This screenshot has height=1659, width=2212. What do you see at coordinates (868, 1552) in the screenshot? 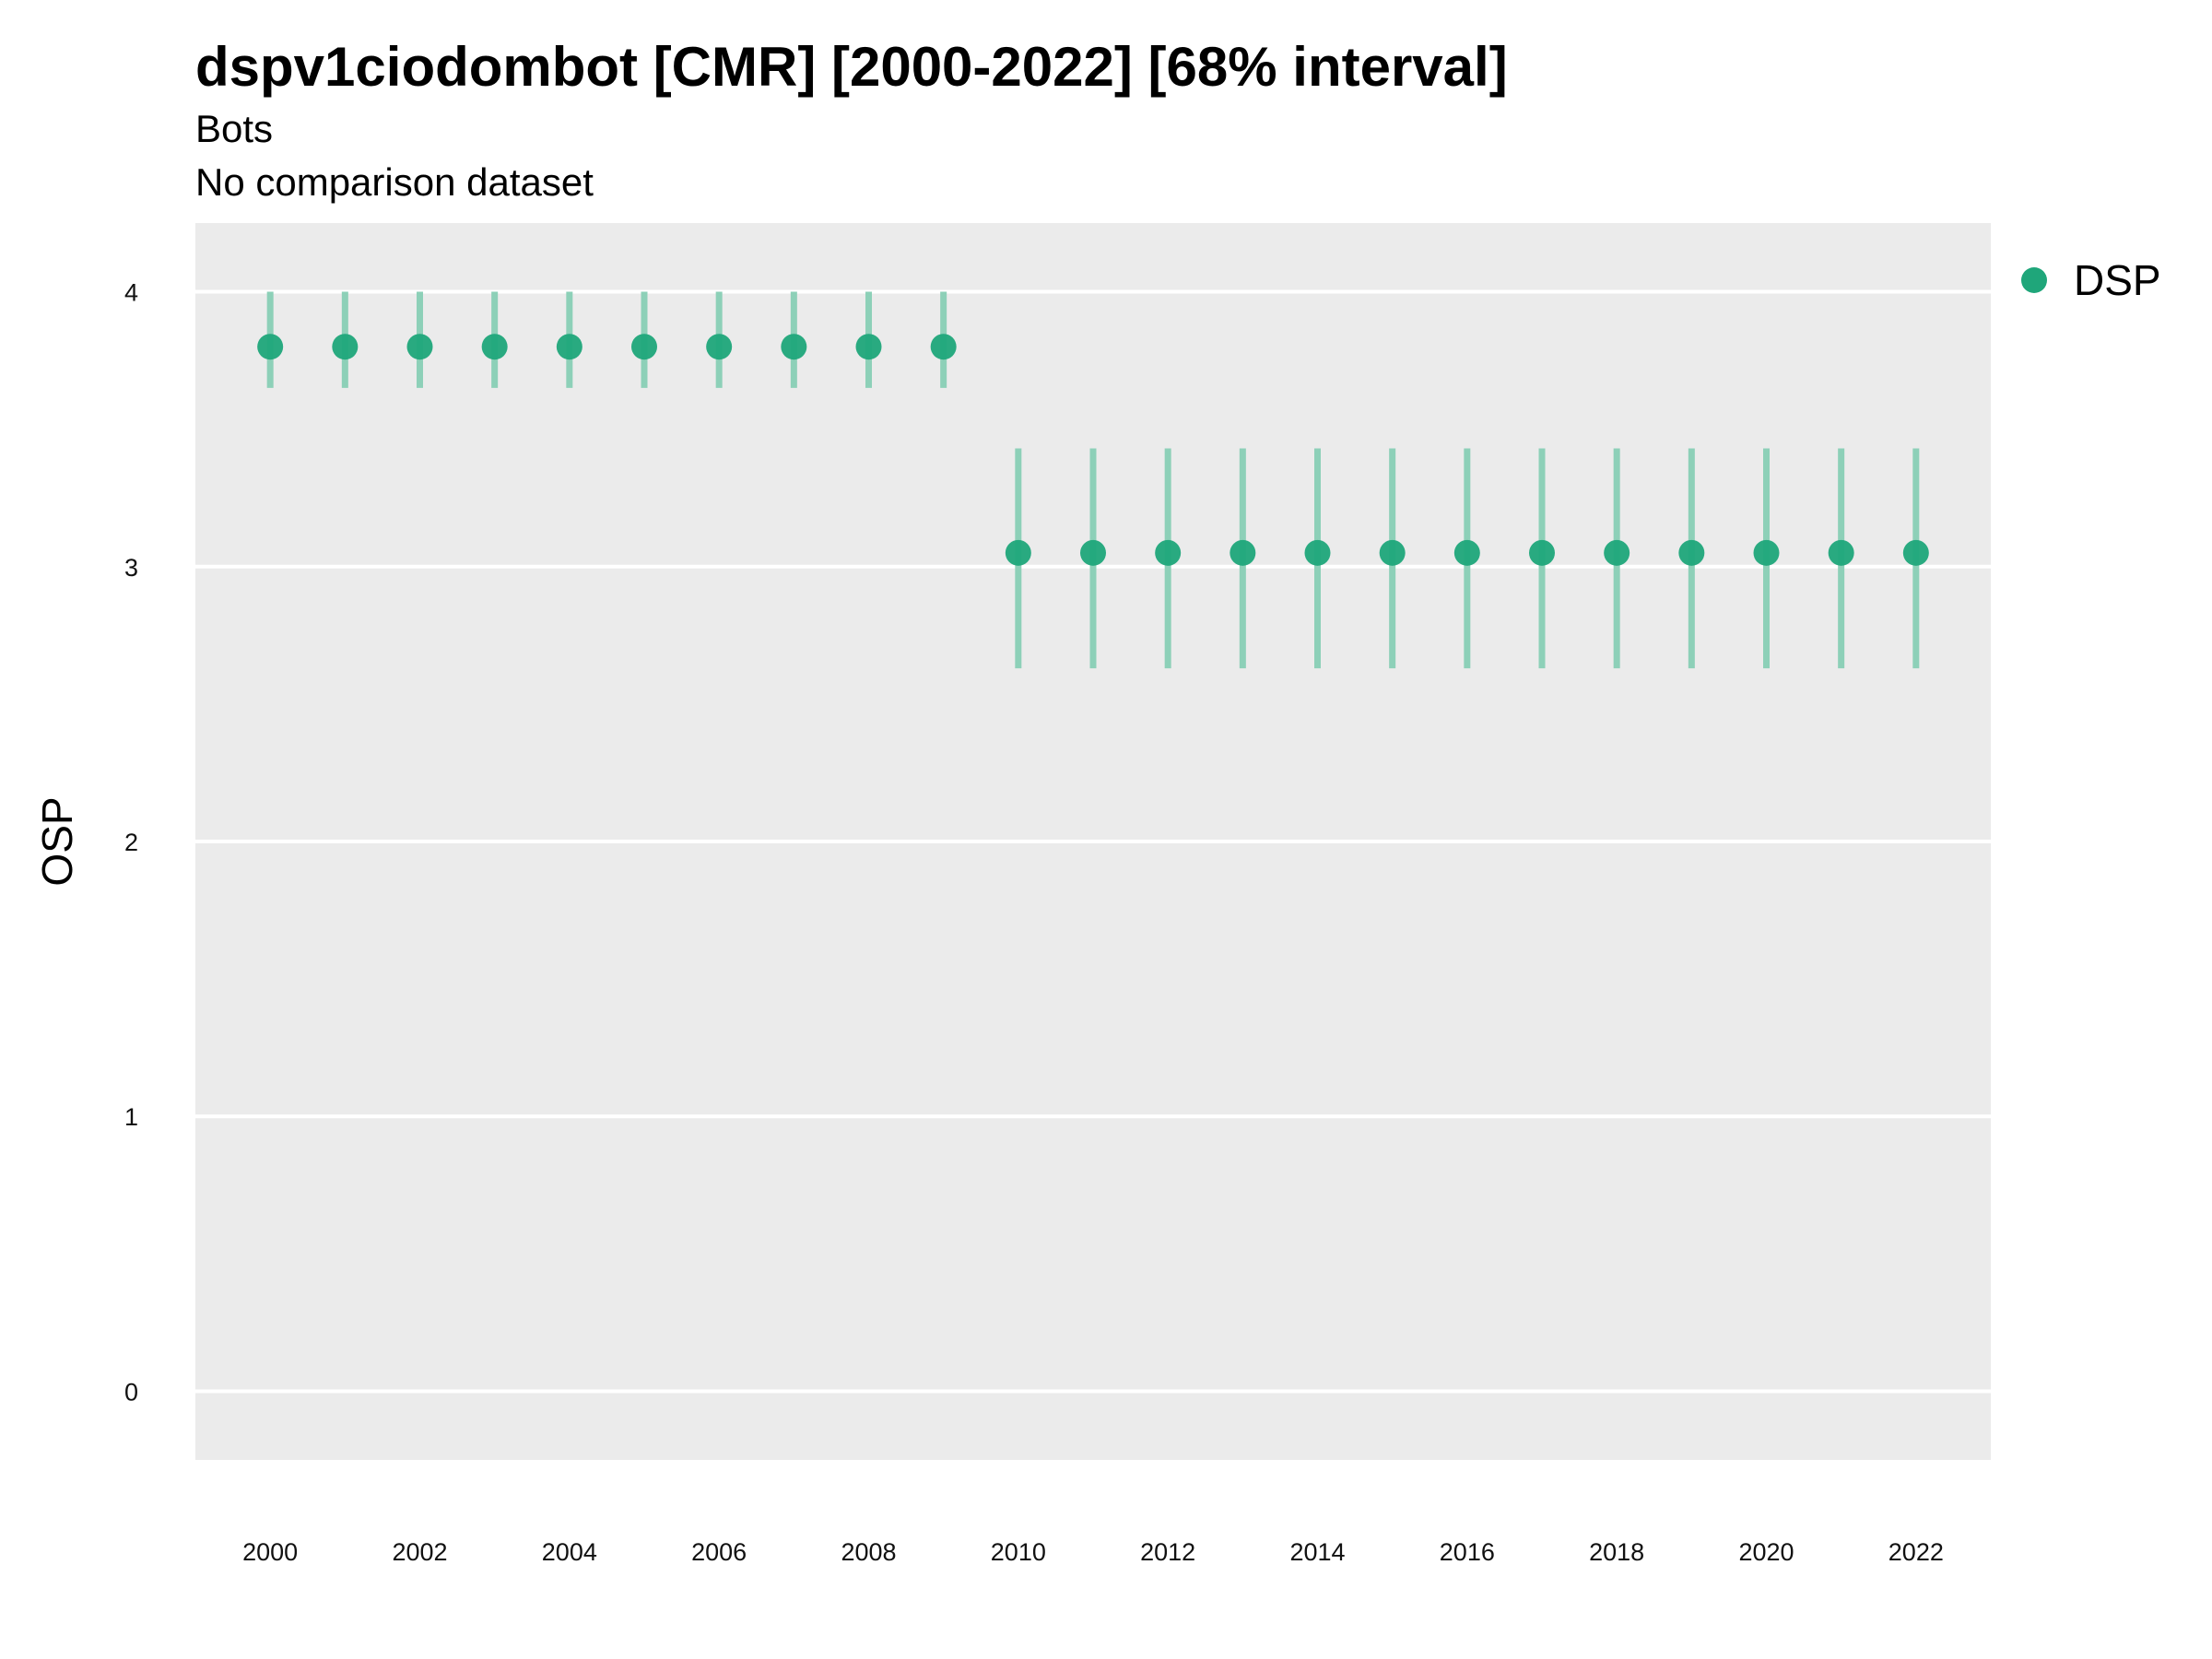
I see `x-tick-label-2008: 2008` at bounding box center [868, 1552].